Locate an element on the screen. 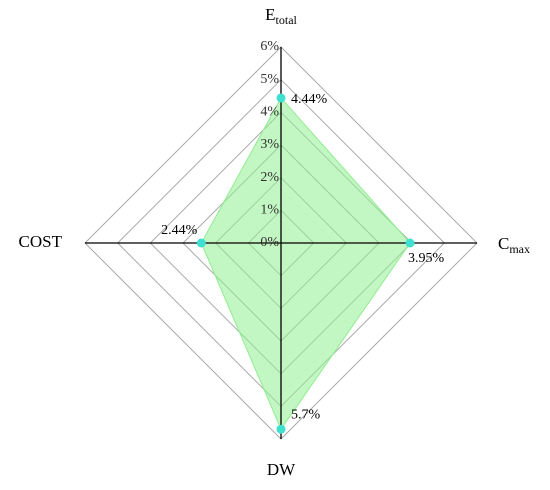  axis-label: COST is located at coordinates (41, 241).